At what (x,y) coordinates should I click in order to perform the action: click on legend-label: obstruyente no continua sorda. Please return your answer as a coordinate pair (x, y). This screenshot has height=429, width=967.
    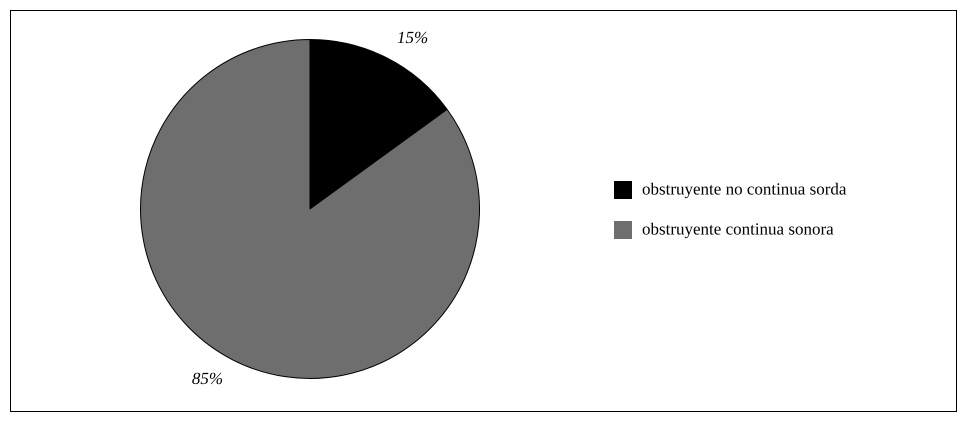
    Looking at the image, I should click on (744, 188).